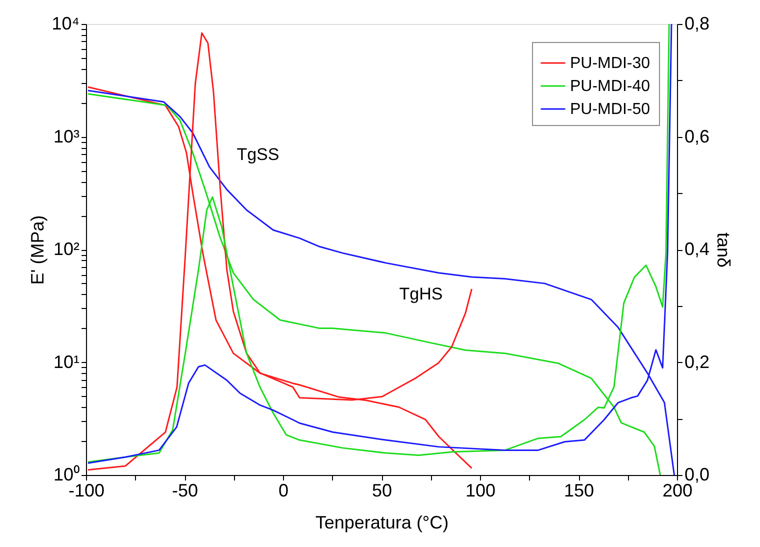 Image resolution: width=760 pixels, height=547 pixels. What do you see at coordinates (697, 136) in the screenshot?
I see `y2-tick-label: 0,6` at bounding box center [697, 136].